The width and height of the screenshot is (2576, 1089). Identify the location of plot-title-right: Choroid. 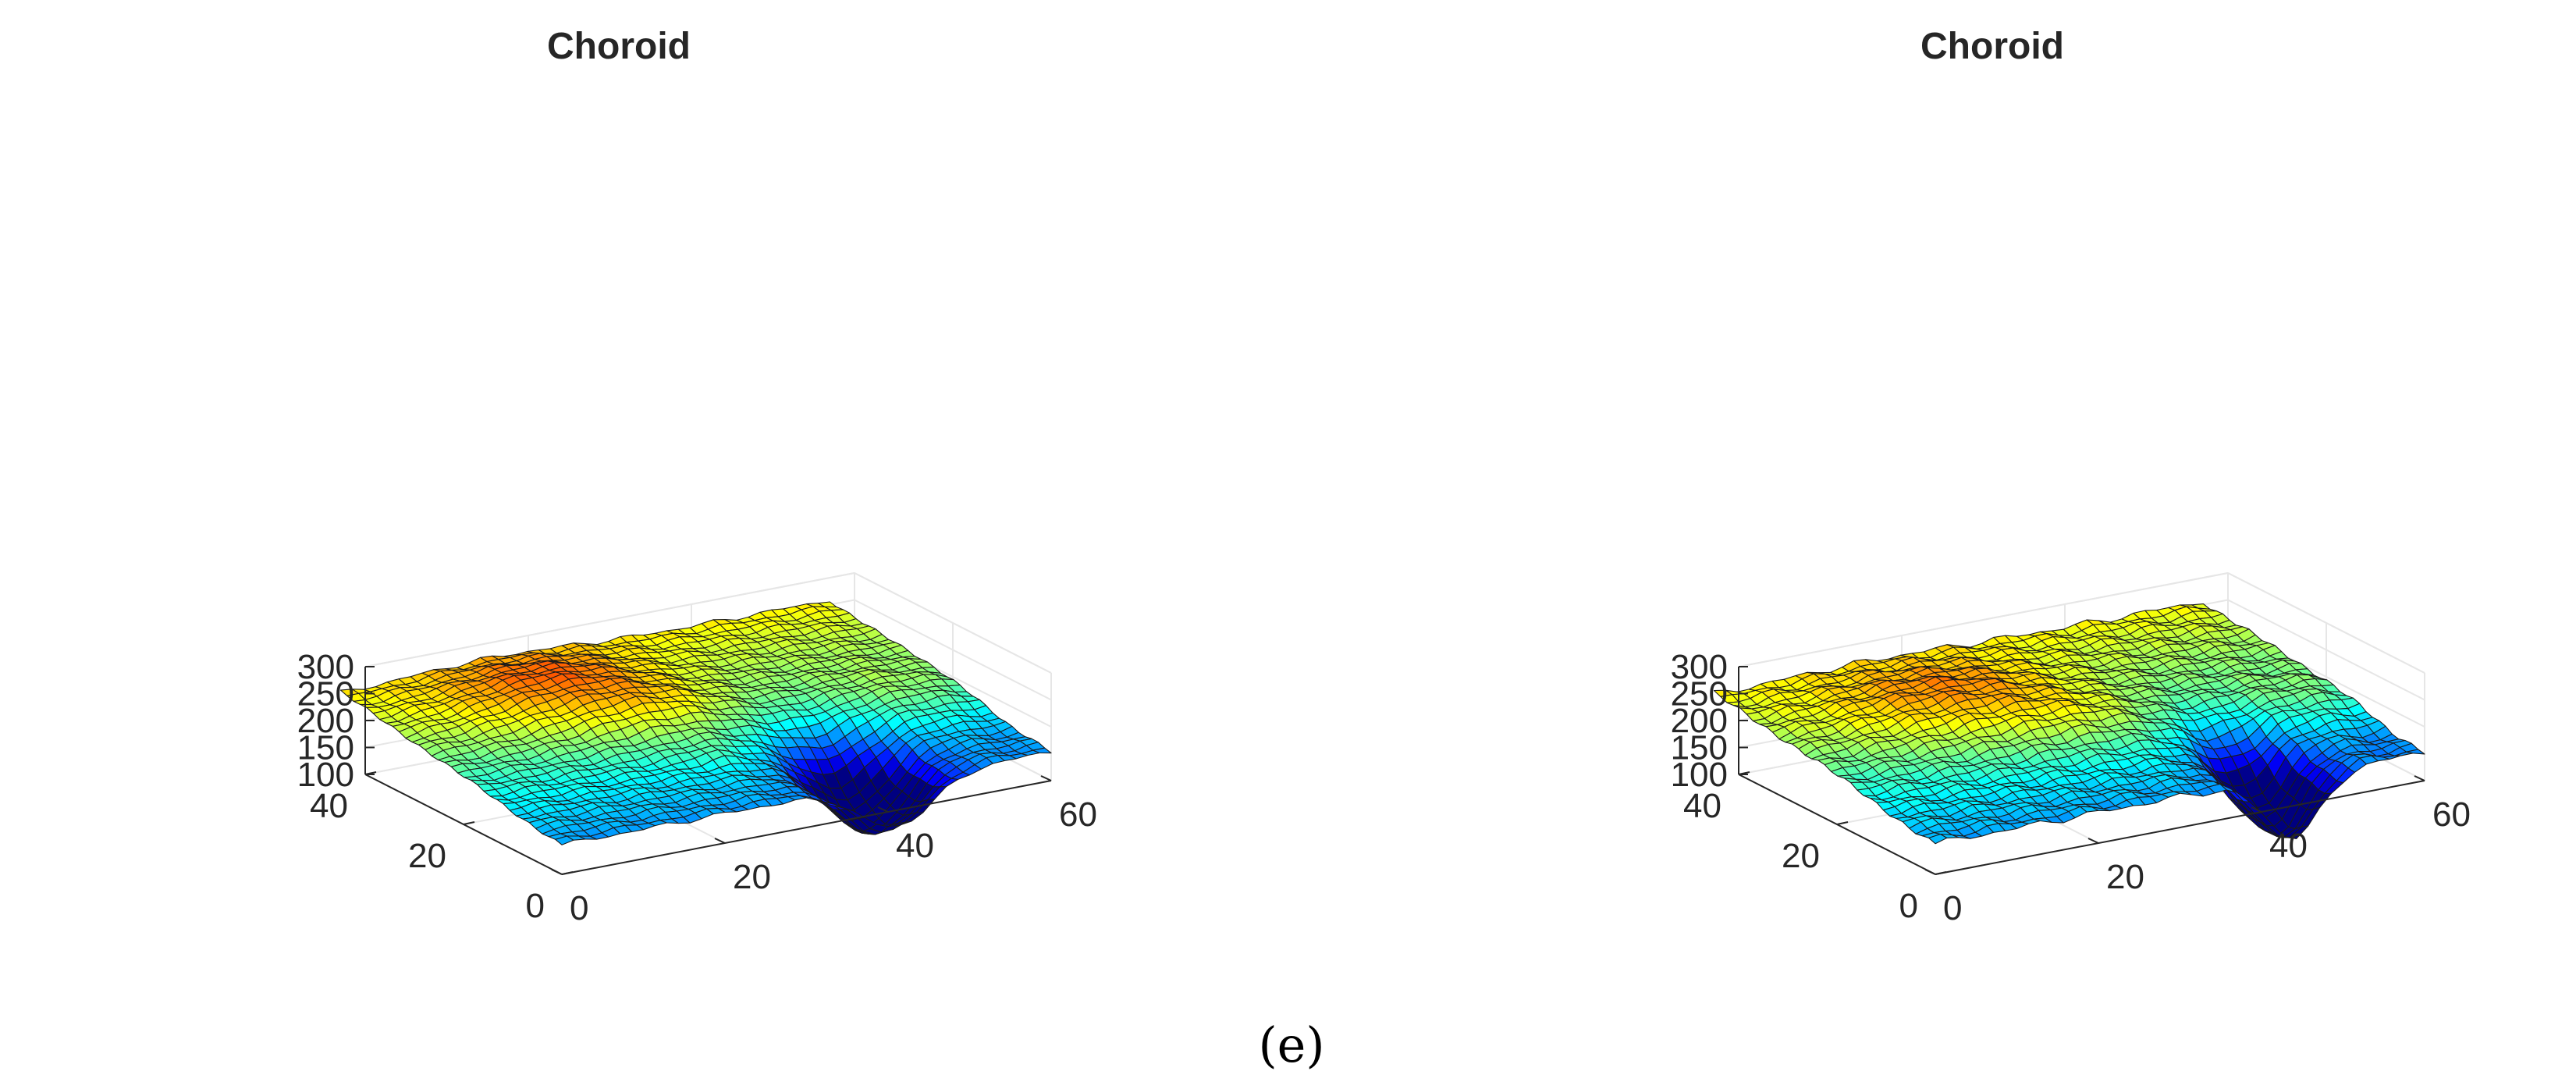
(1992, 46).